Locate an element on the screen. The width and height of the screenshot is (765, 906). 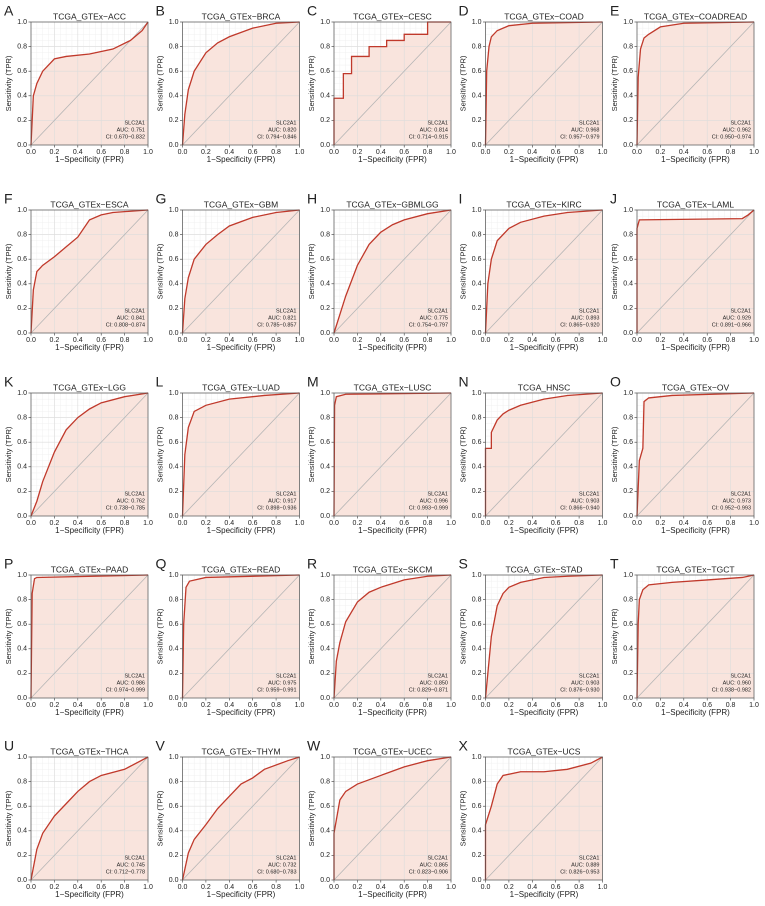
chart-title: TCGA_GTEx−OV is located at coordinates (696, 387).